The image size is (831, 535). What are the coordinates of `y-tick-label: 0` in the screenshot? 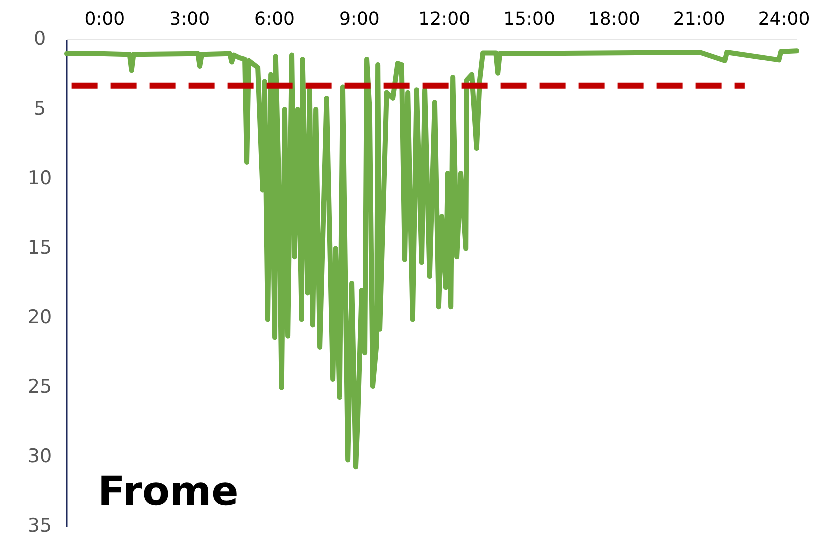 It's located at (40, 39).